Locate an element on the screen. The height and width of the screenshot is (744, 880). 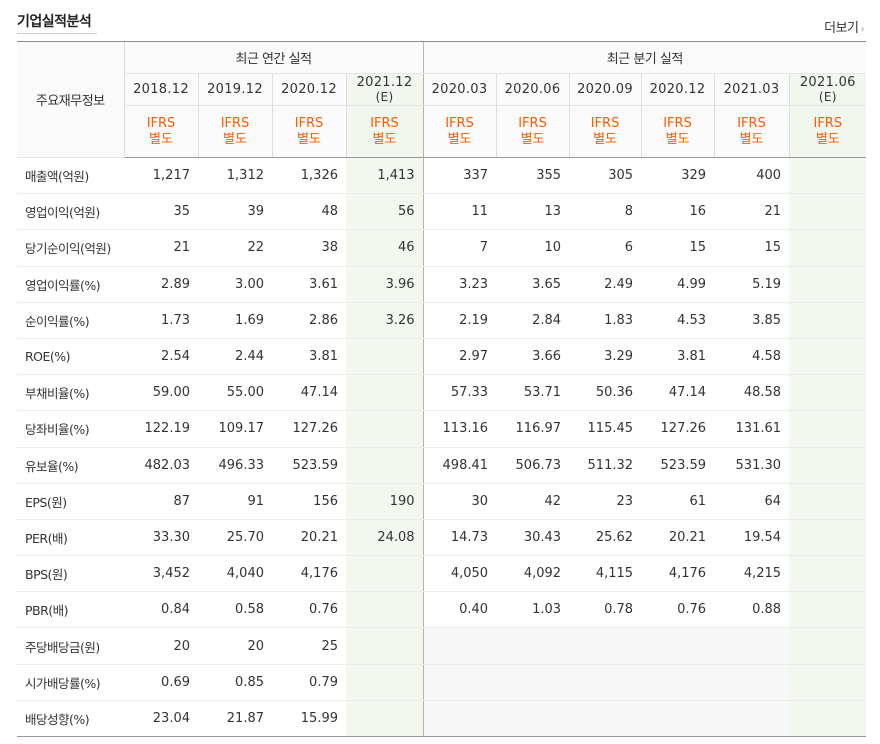
table-cell: 3.29 is located at coordinates (605, 357).